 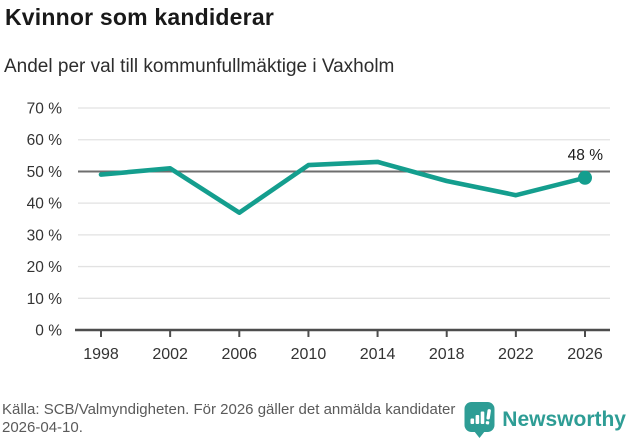 What do you see at coordinates (48, 331) in the screenshot?
I see `y-tick-label: 0 %` at bounding box center [48, 331].